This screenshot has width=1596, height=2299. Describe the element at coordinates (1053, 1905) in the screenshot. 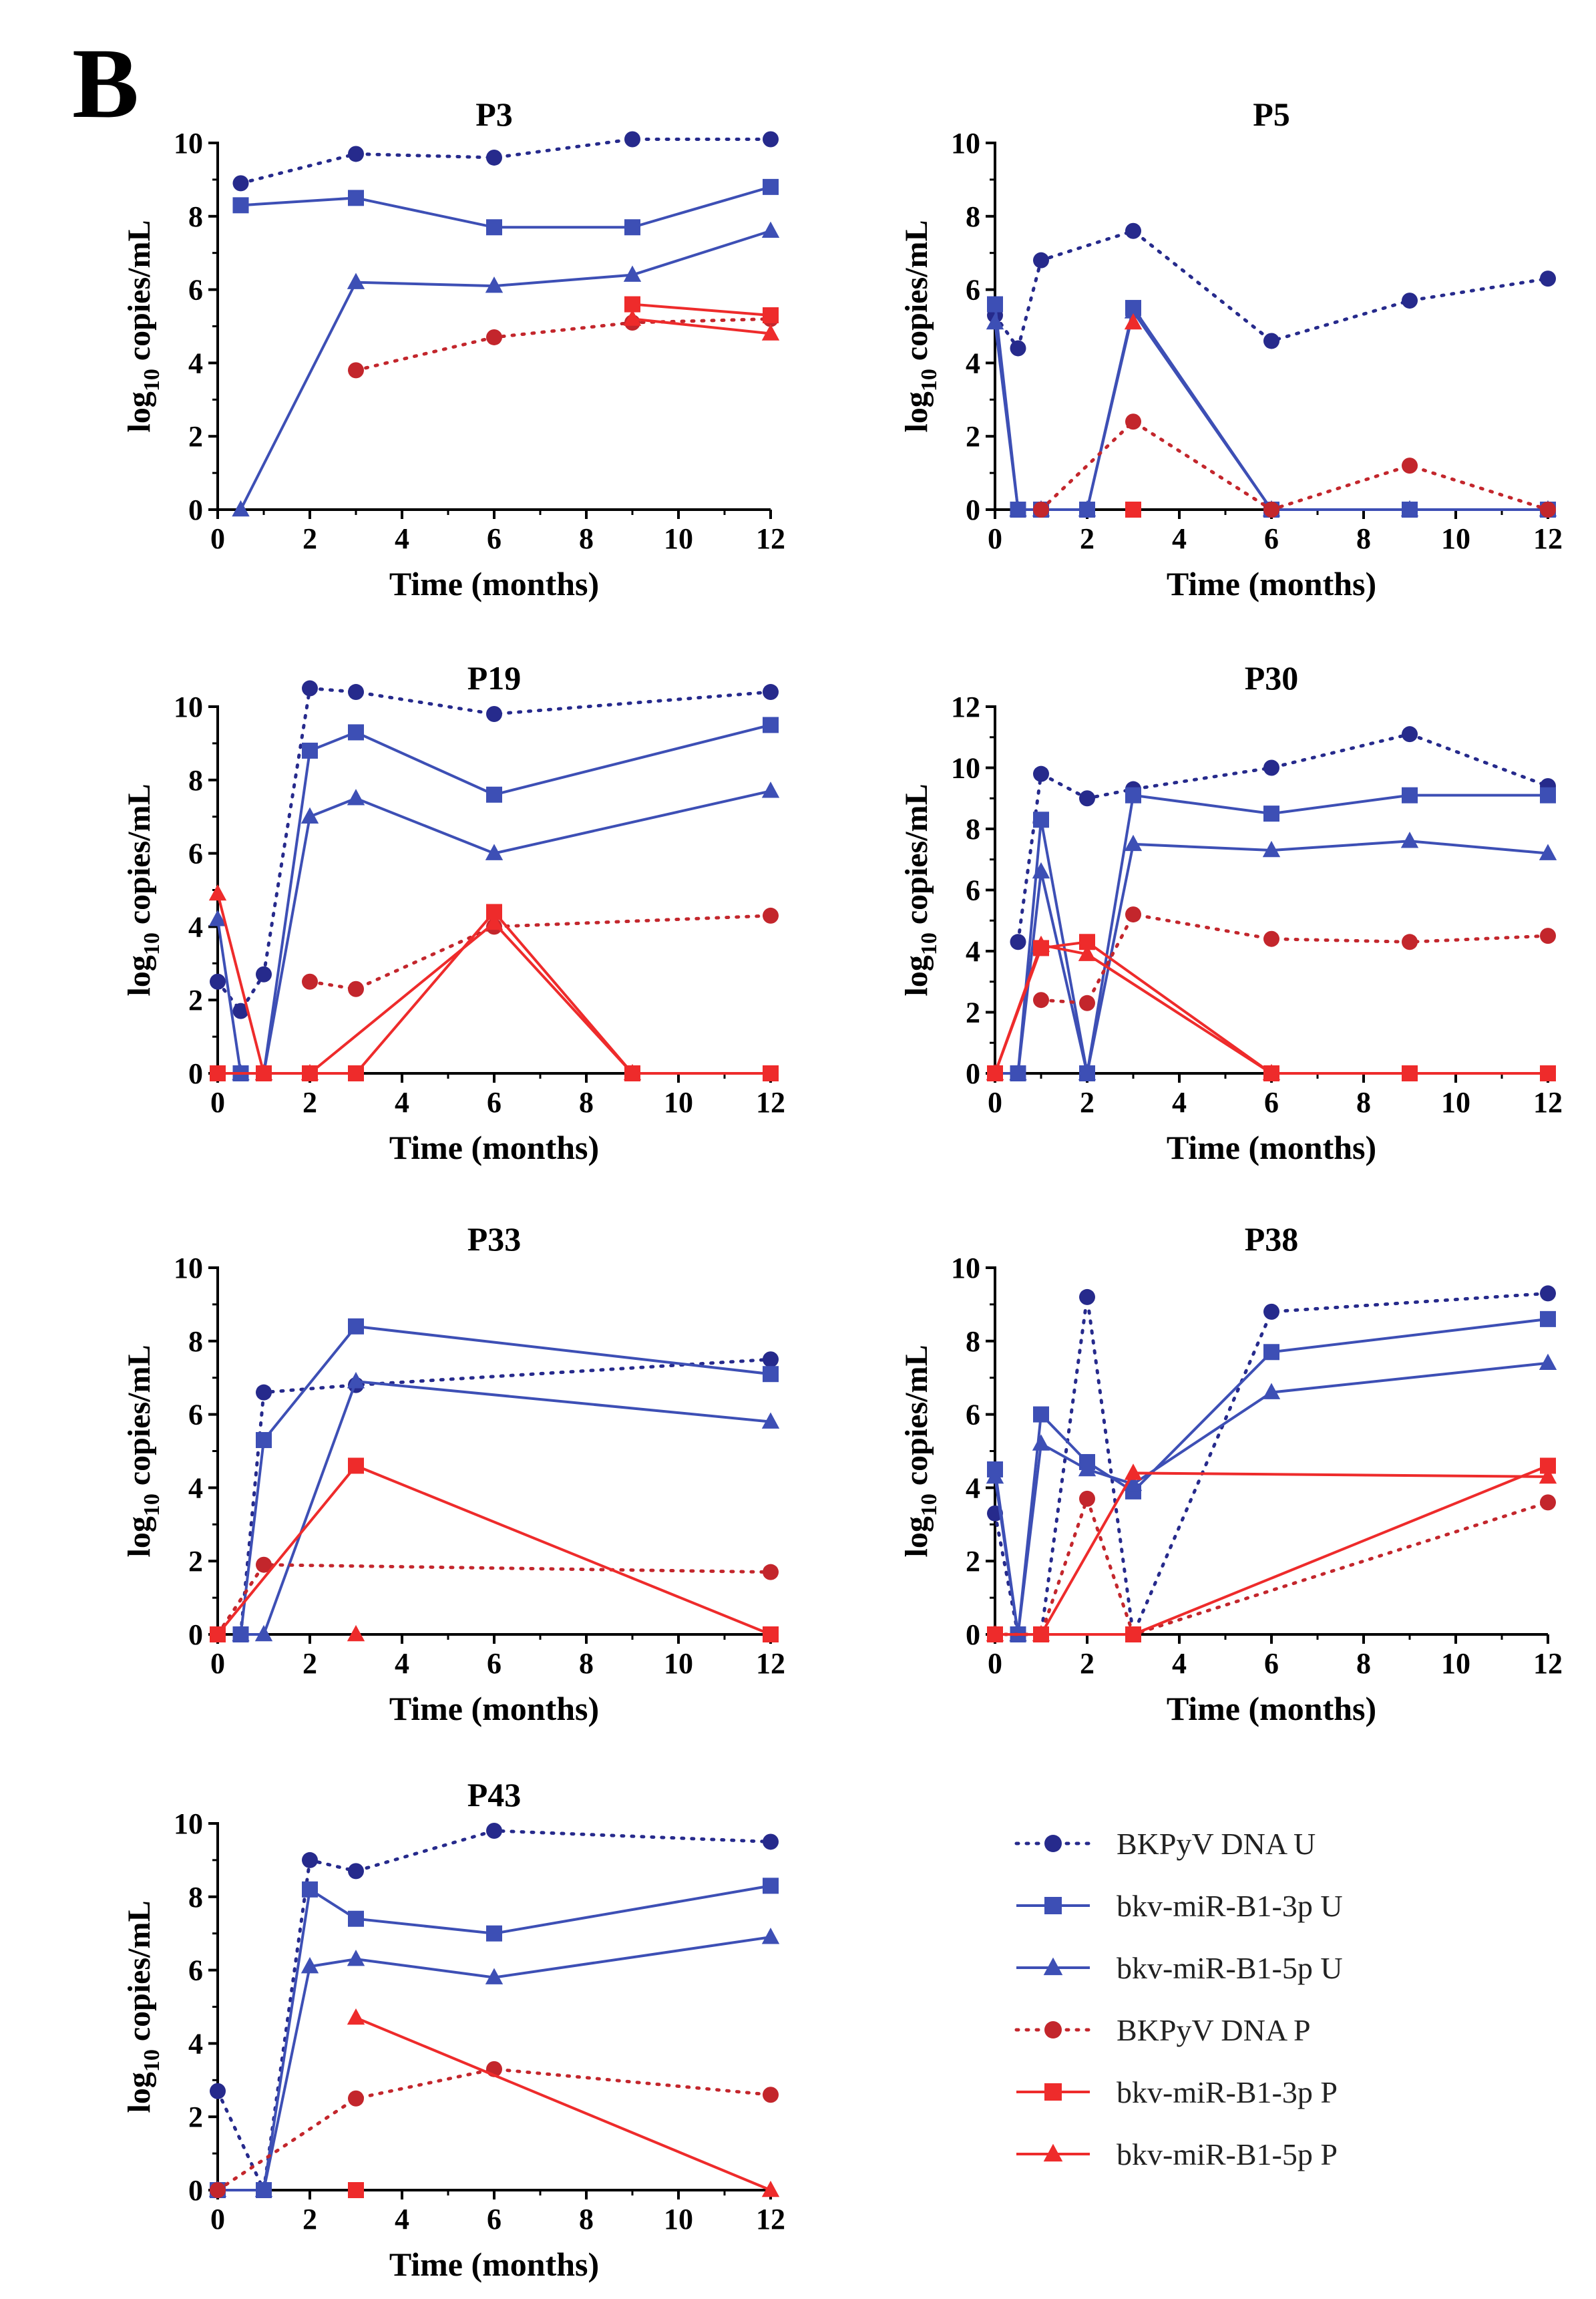

I see `legend-marker-square` at that location.